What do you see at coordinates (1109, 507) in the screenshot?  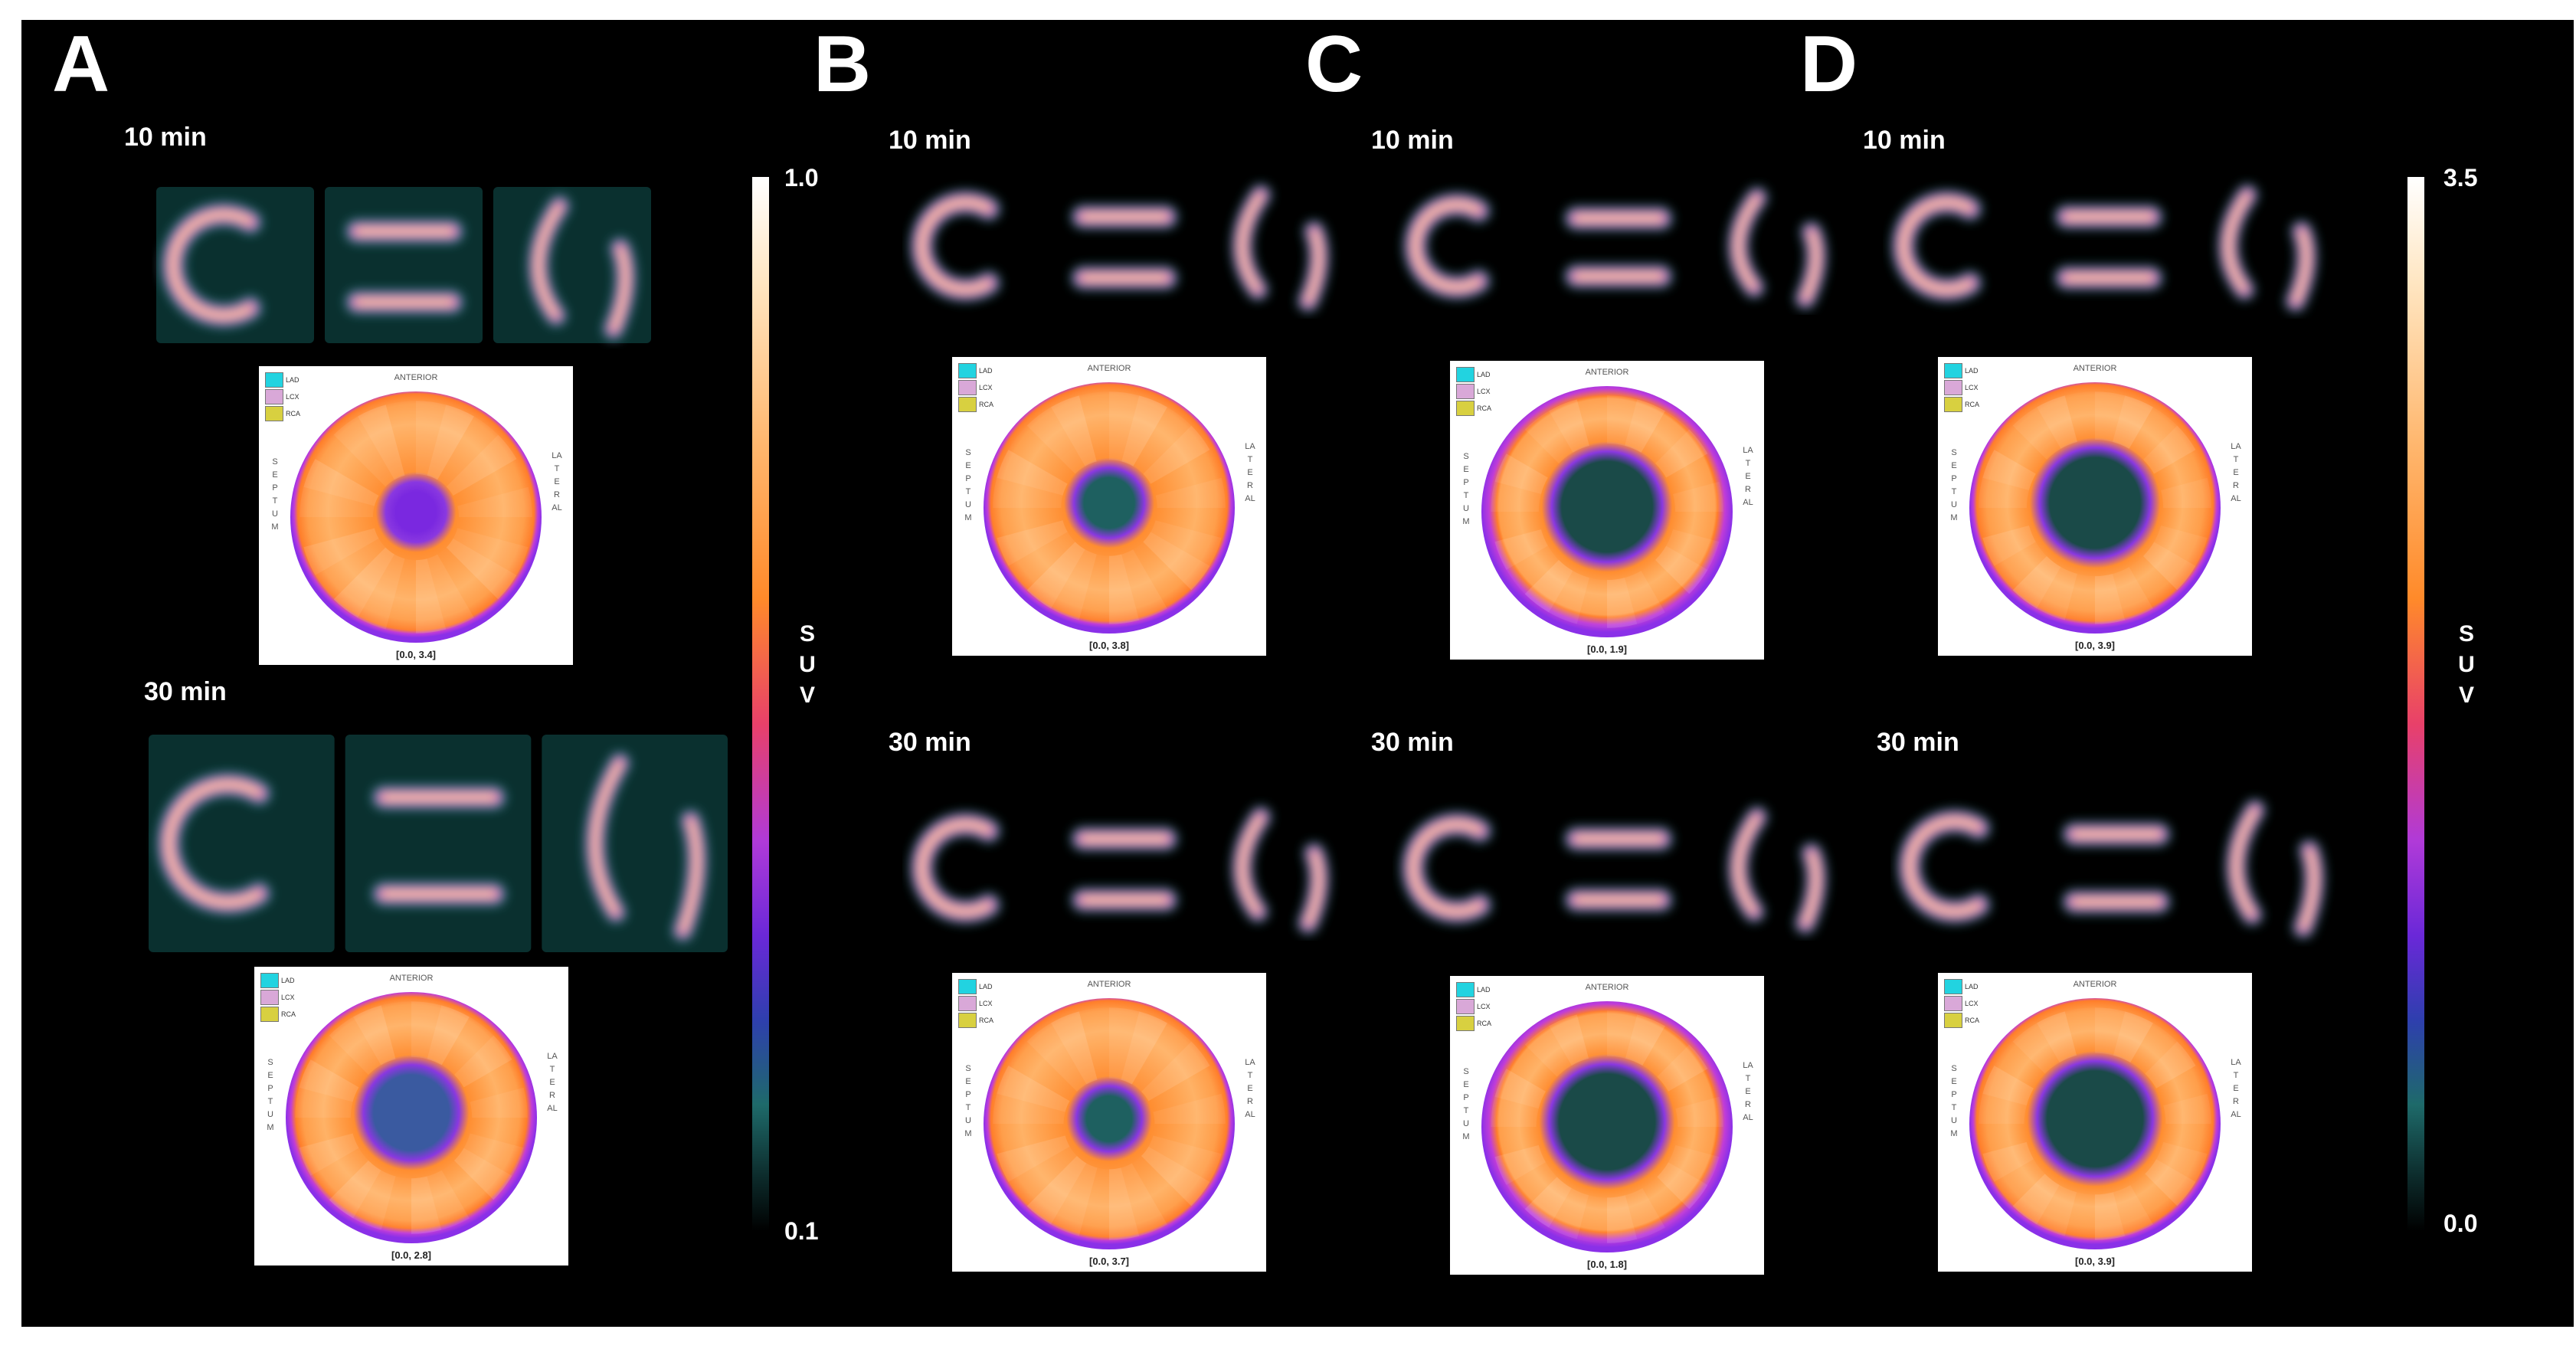 I see `bullseye-b-10: LAD LCX RCA ANTERIOR SEPTUM LATERAL [0.0, 3.8]` at bounding box center [1109, 507].